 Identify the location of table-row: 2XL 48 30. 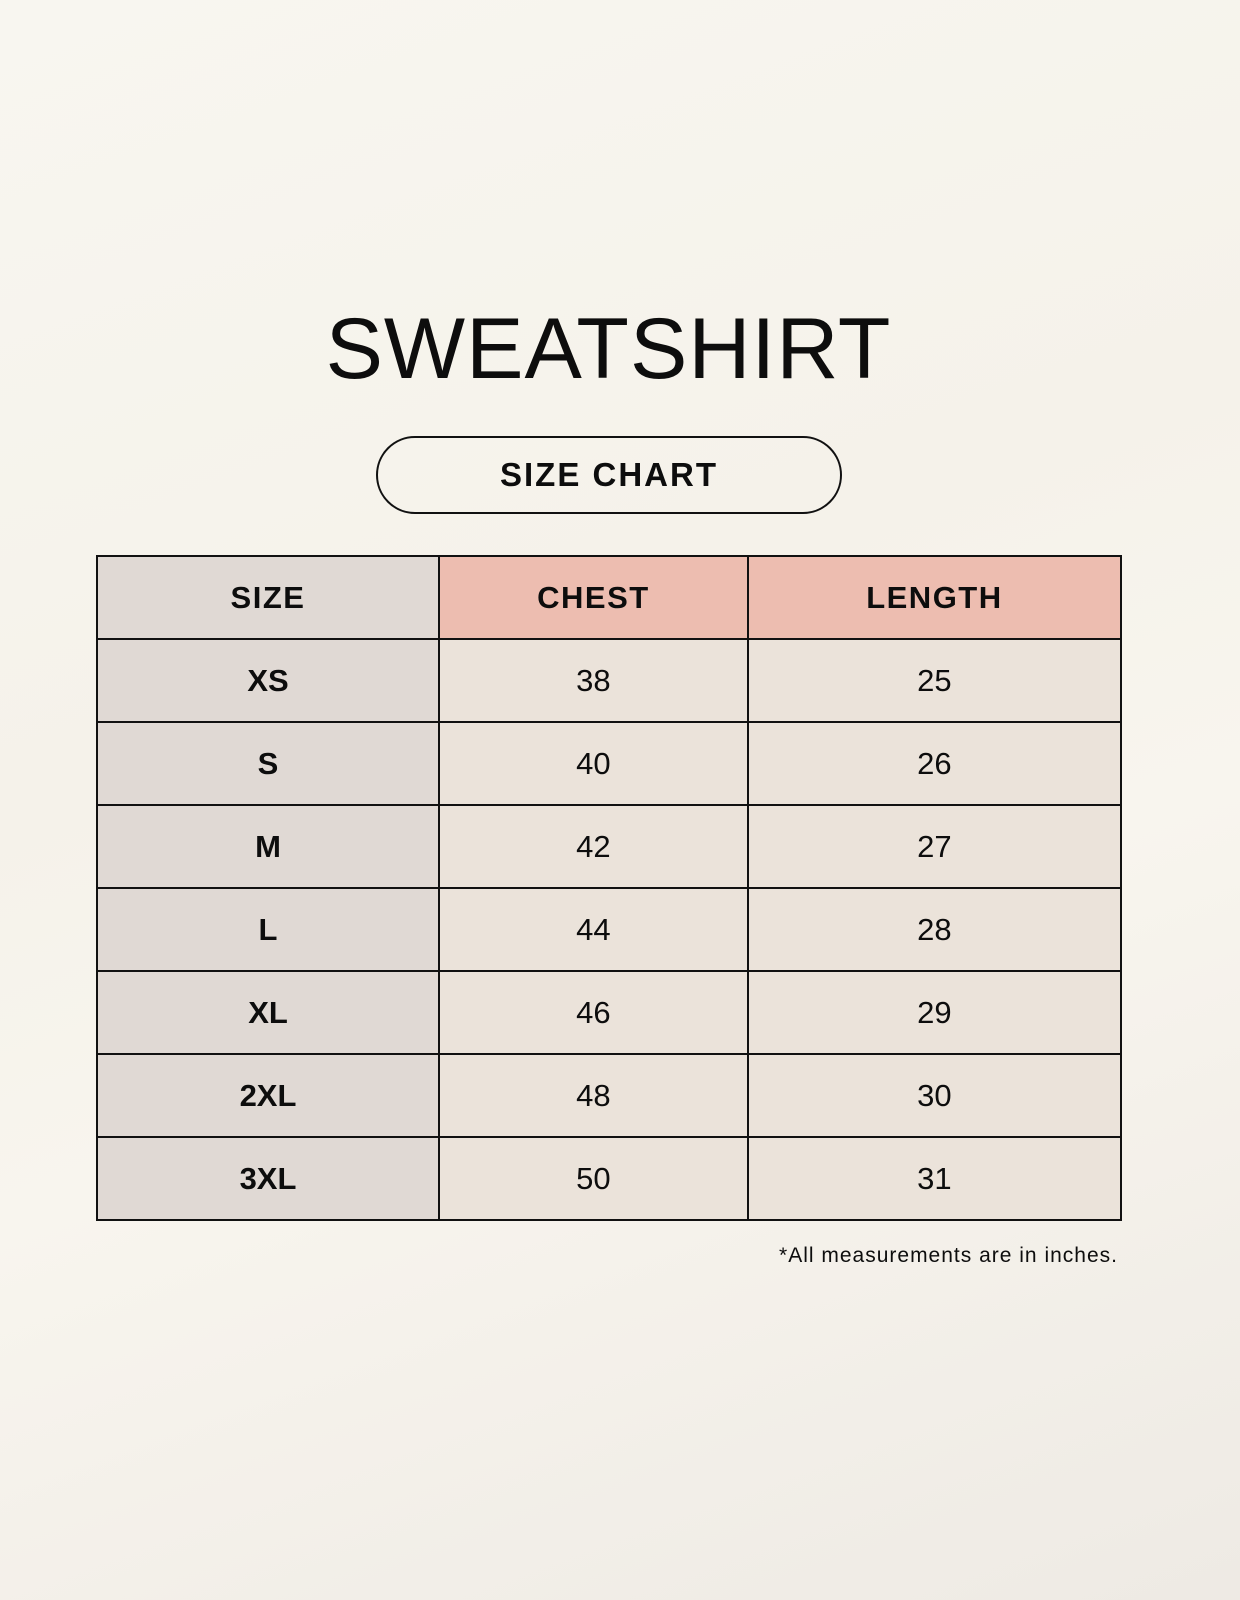
(609, 1095).